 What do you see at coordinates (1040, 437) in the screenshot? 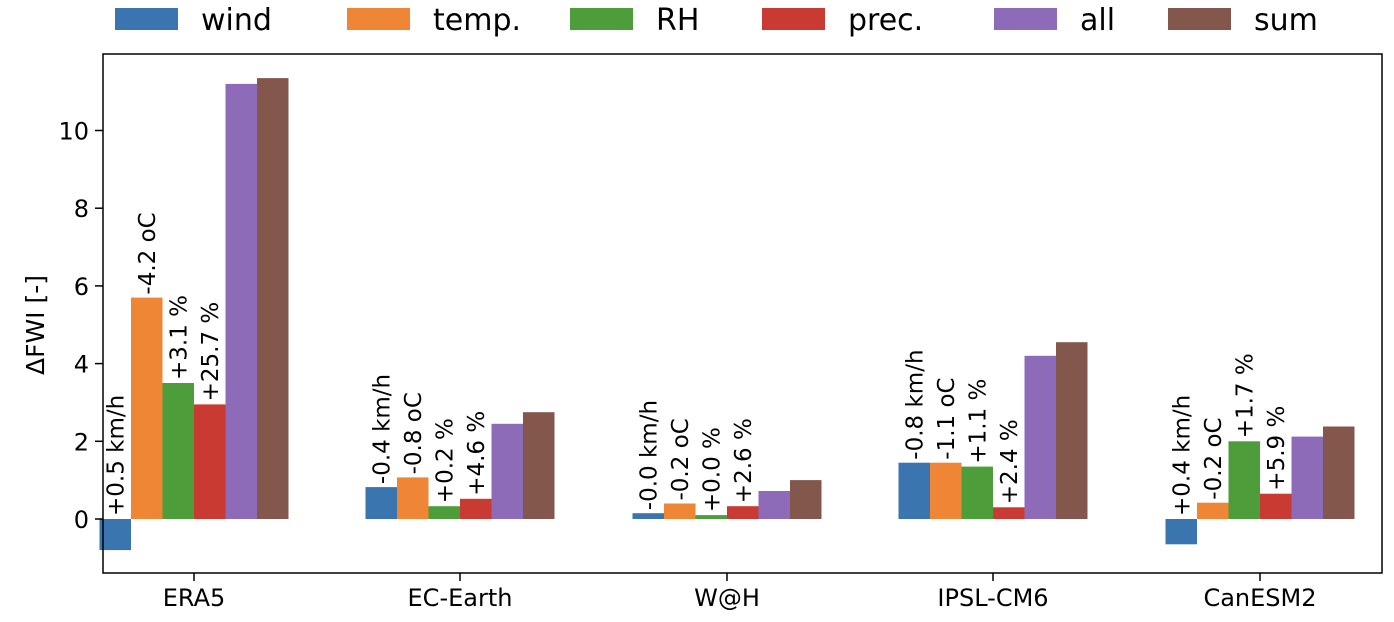
I see `bar-all-IPSLCM6` at bounding box center [1040, 437].